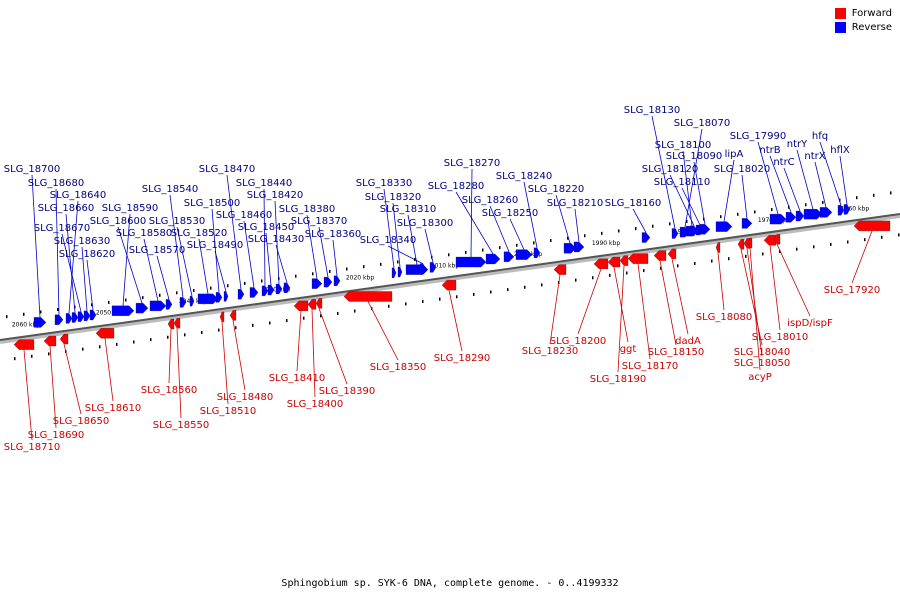 Image resolution: width=900 pixels, height=600 pixels. Describe the element at coordinates (670, 169) in the screenshot. I see `reverse-gene-label: SLG_18120` at that location.